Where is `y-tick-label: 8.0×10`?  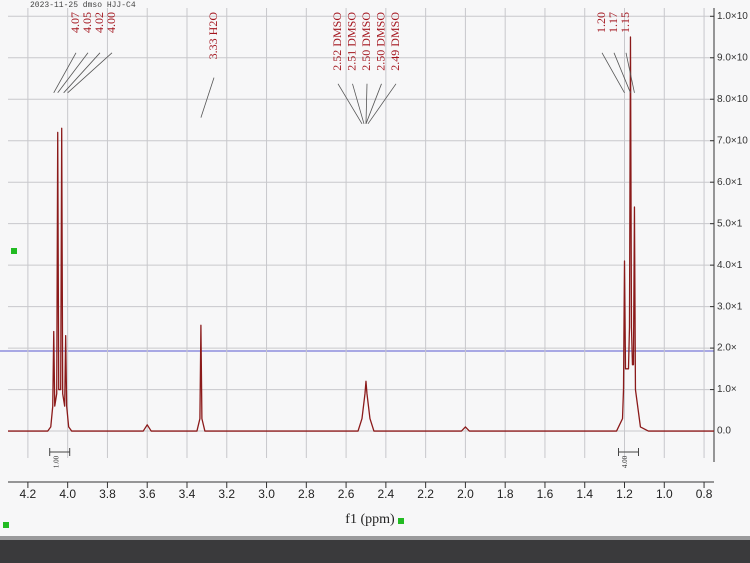
y-tick-label: 8.0×10 is located at coordinates (732, 99).